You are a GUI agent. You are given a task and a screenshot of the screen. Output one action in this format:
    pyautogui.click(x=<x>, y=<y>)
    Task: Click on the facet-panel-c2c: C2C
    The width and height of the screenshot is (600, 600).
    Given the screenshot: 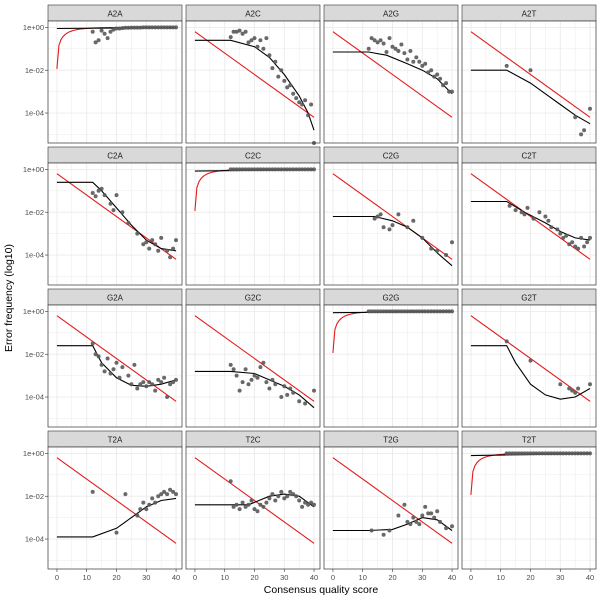 What is the action you would take?
    pyautogui.click(x=253, y=216)
    